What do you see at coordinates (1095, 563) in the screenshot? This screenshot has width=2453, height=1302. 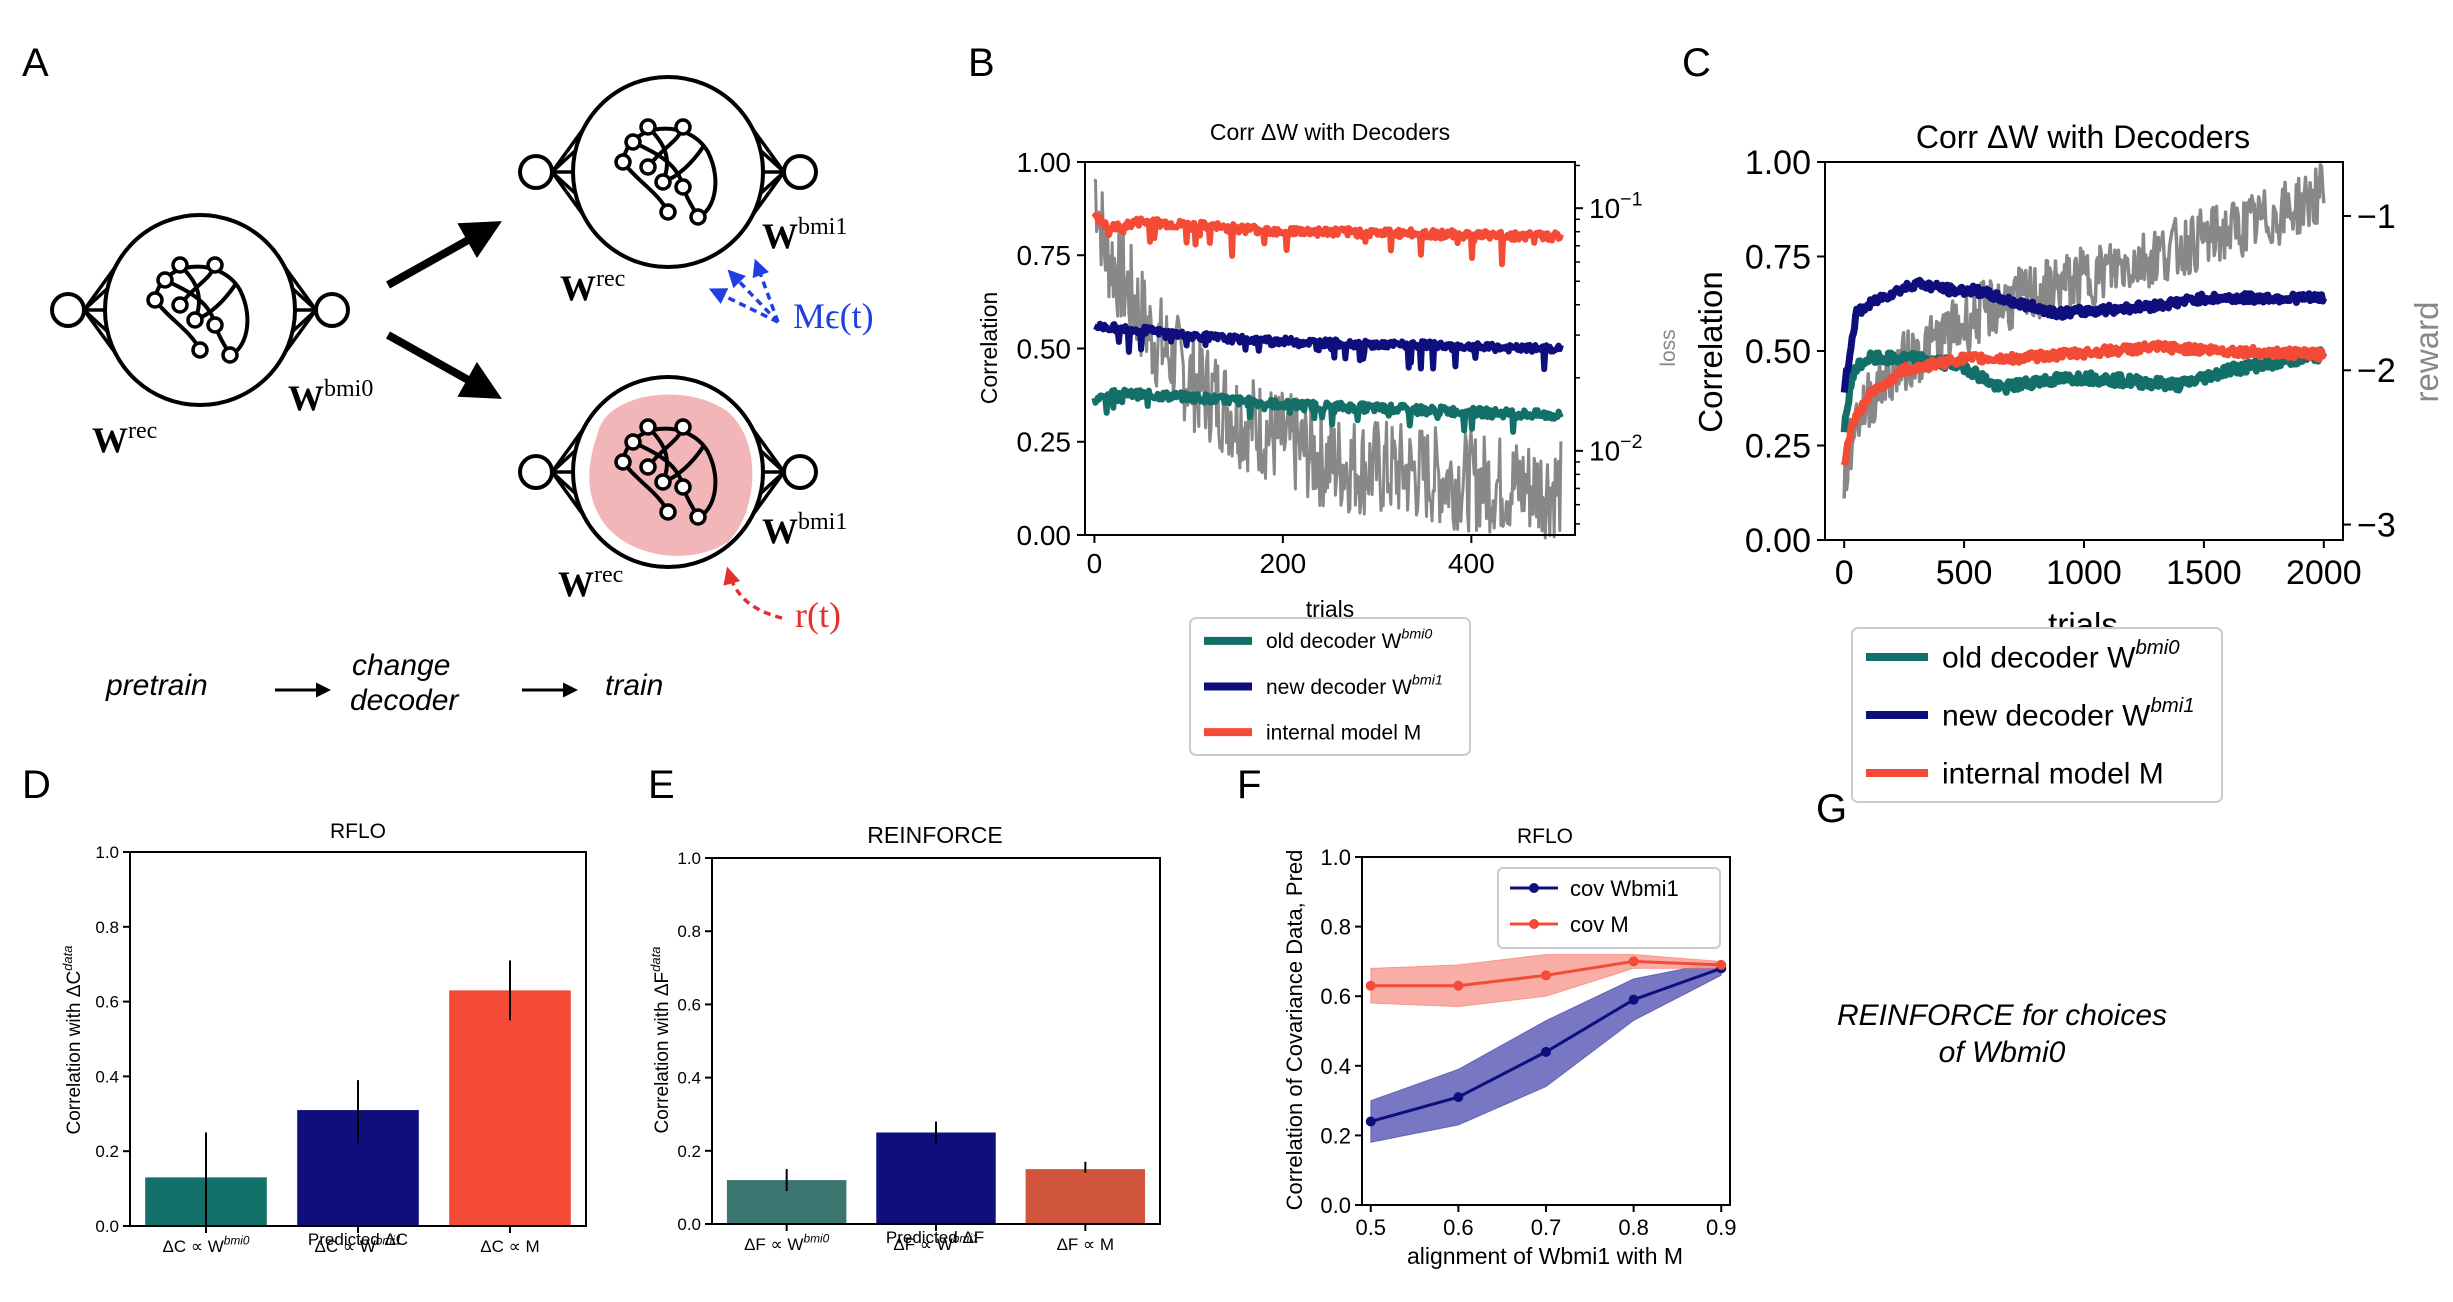 I see `b-xtick-label: 0` at bounding box center [1095, 563].